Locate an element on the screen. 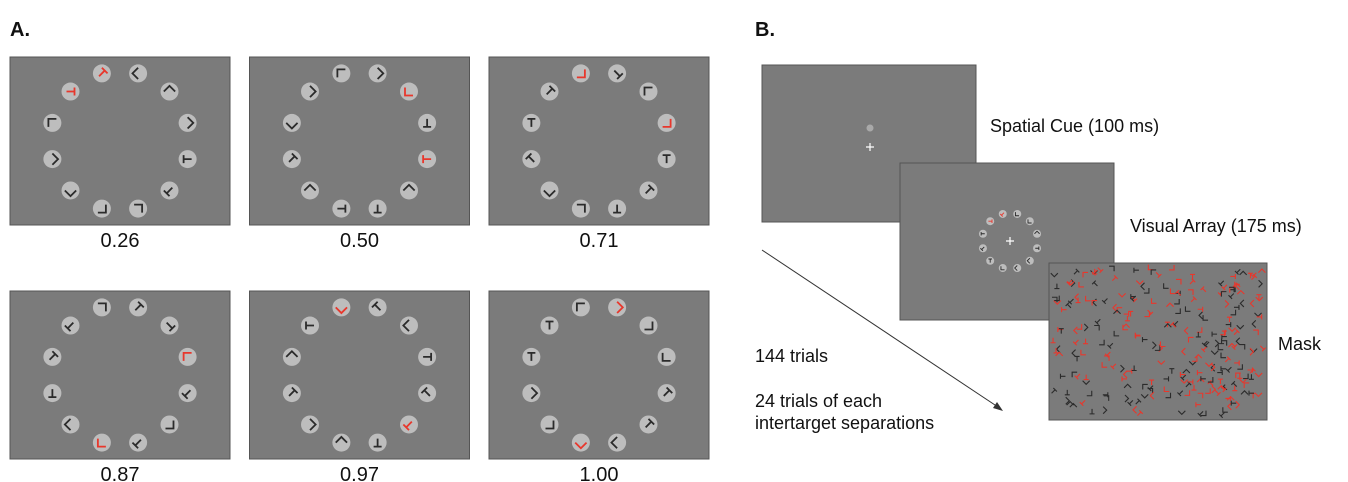 The width and height of the screenshot is (1348, 482). panel-label: B. is located at coordinates (765, 30).